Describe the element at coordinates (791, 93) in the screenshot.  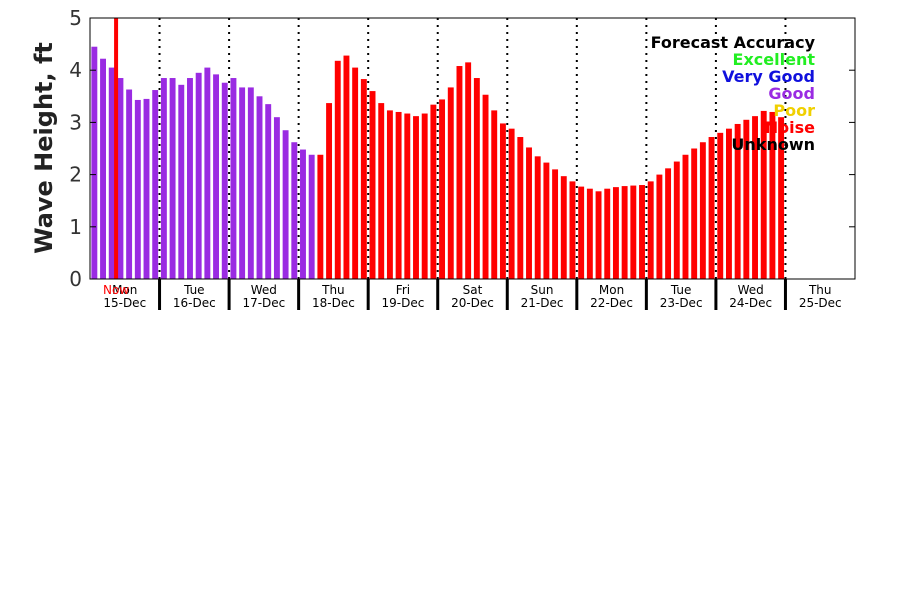
I see `legend-item-good: Good` at that location.